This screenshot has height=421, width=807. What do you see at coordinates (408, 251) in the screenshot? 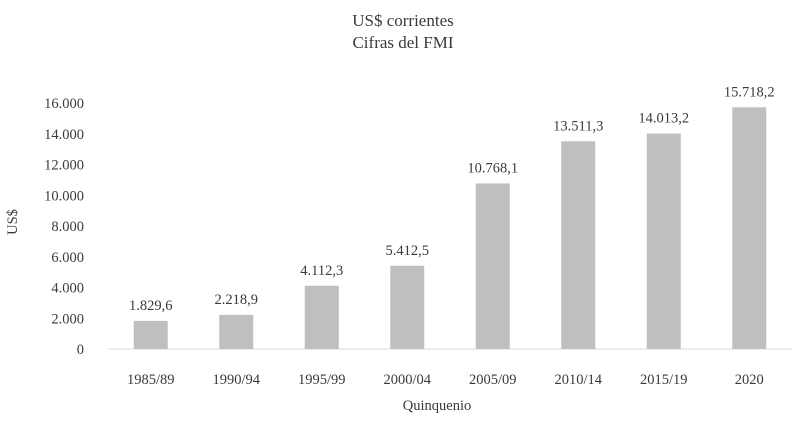
I see `data-label: 5.412,5` at bounding box center [408, 251].